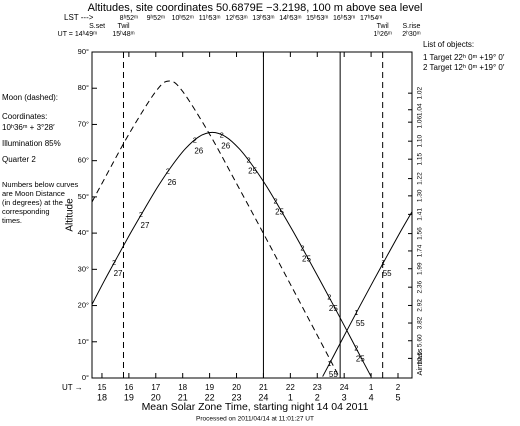 Image resolution: width=520 pixels, height=426 pixels. Describe the element at coordinates (72, 387) in the screenshot. I see `ut-label: UT →` at that location.